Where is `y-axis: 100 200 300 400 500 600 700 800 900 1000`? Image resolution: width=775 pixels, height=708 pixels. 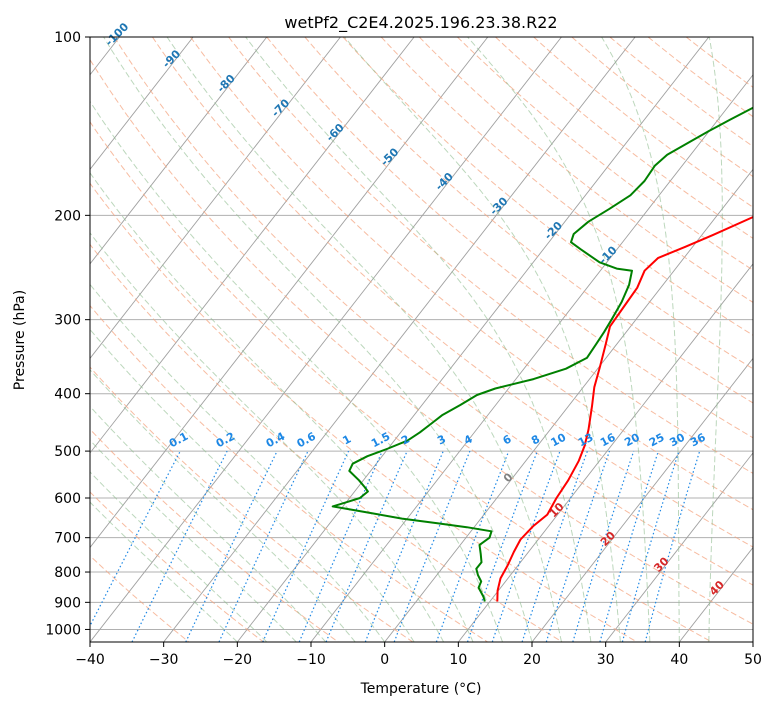 y-axis: 100 200 300 400 500 600 700 800 900 1000 is located at coordinates (67, 334).